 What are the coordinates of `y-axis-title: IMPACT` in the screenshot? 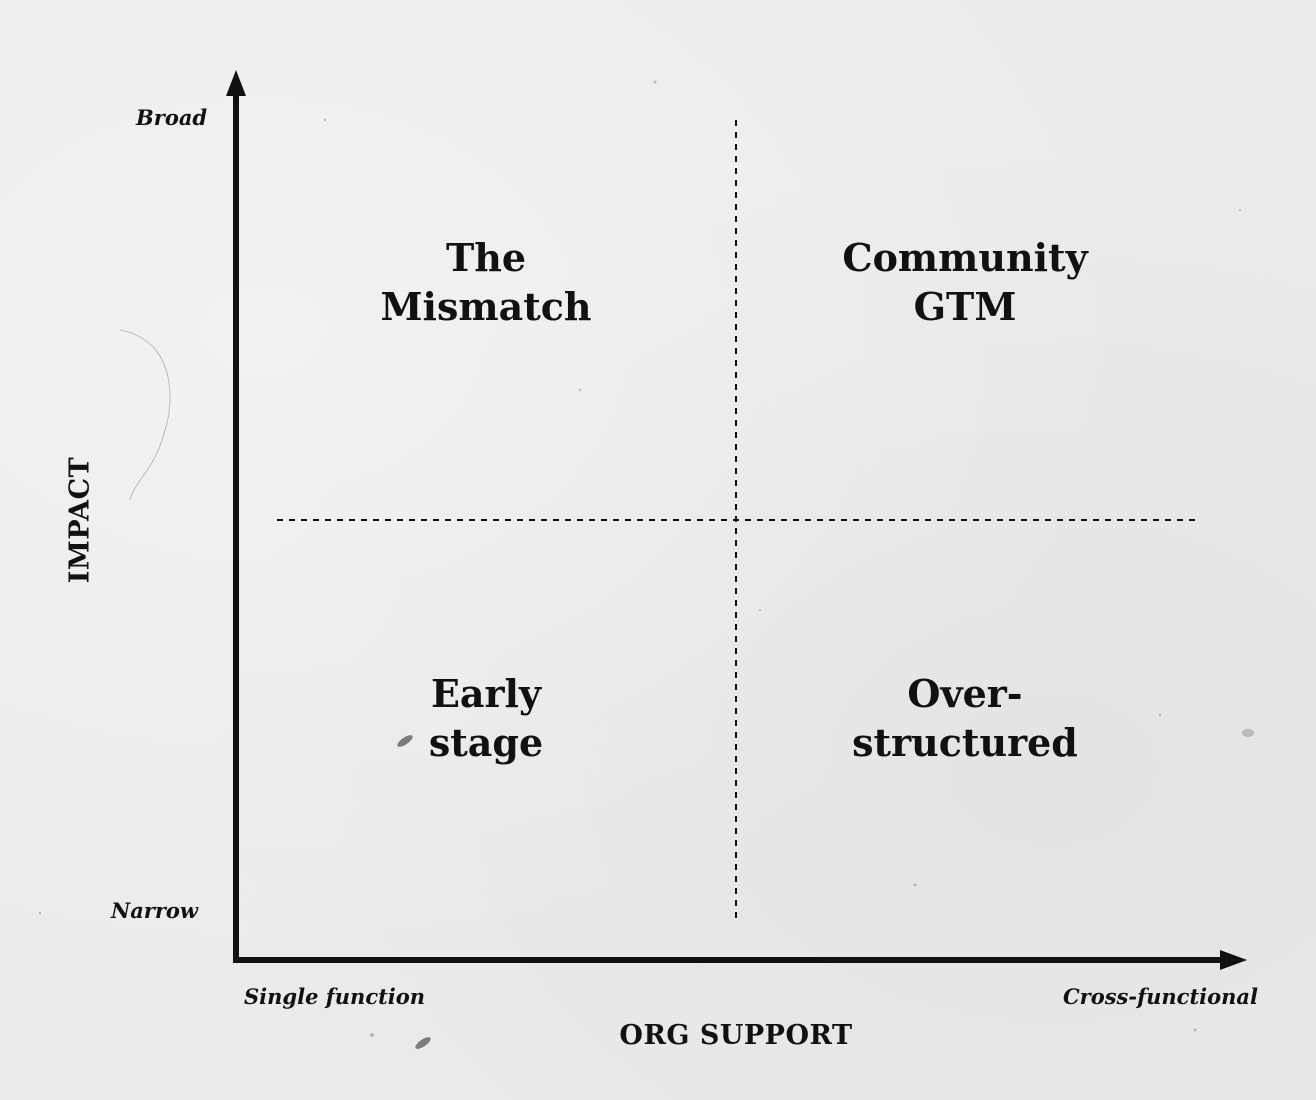 It's located at (80, 520).